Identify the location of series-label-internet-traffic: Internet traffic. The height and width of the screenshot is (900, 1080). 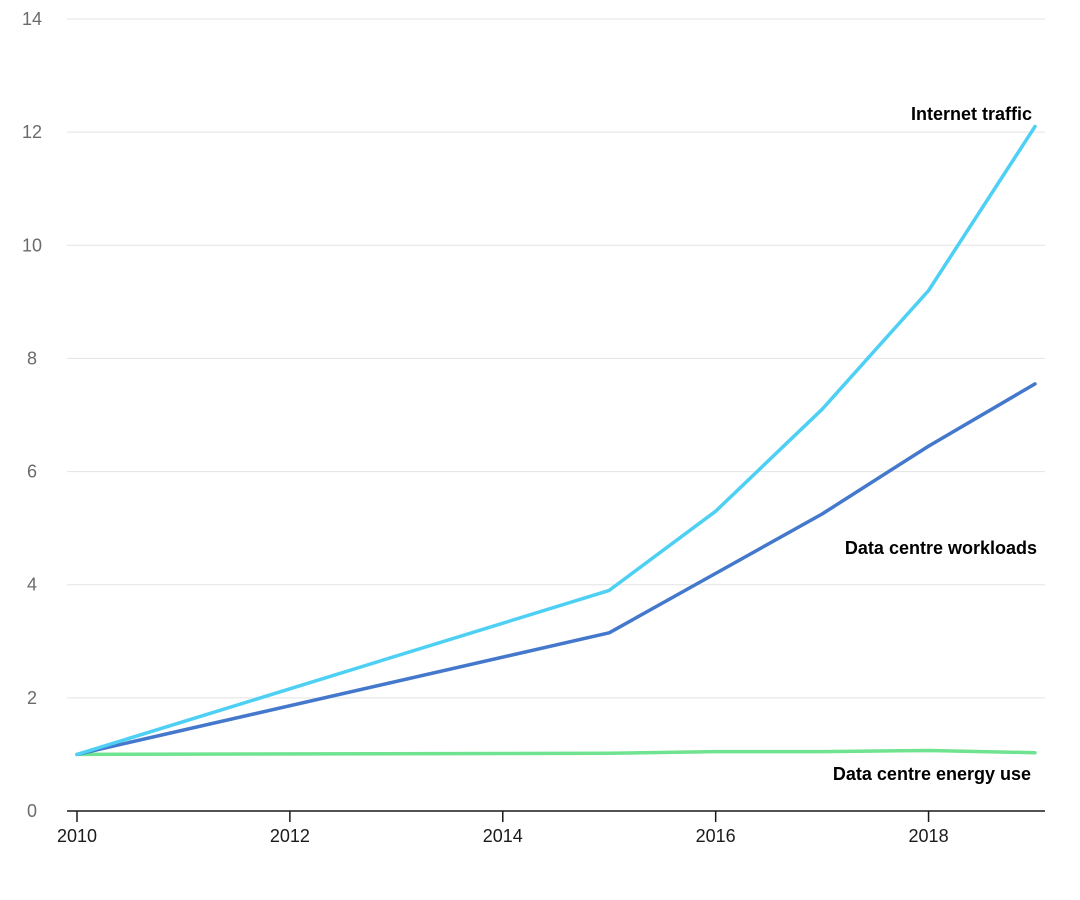
(971, 114).